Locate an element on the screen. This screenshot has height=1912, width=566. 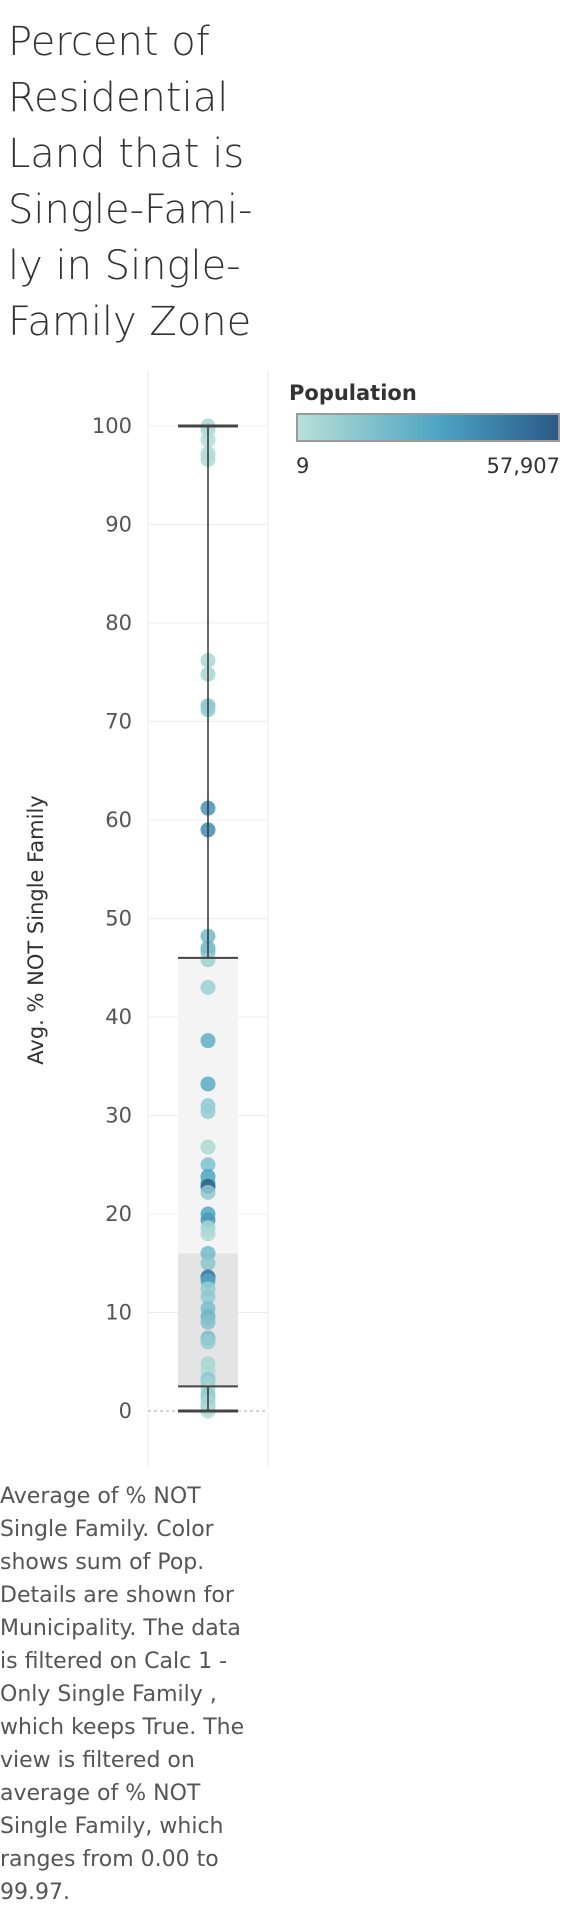
y-tick-label: 0 is located at coordinates (125, 1411).